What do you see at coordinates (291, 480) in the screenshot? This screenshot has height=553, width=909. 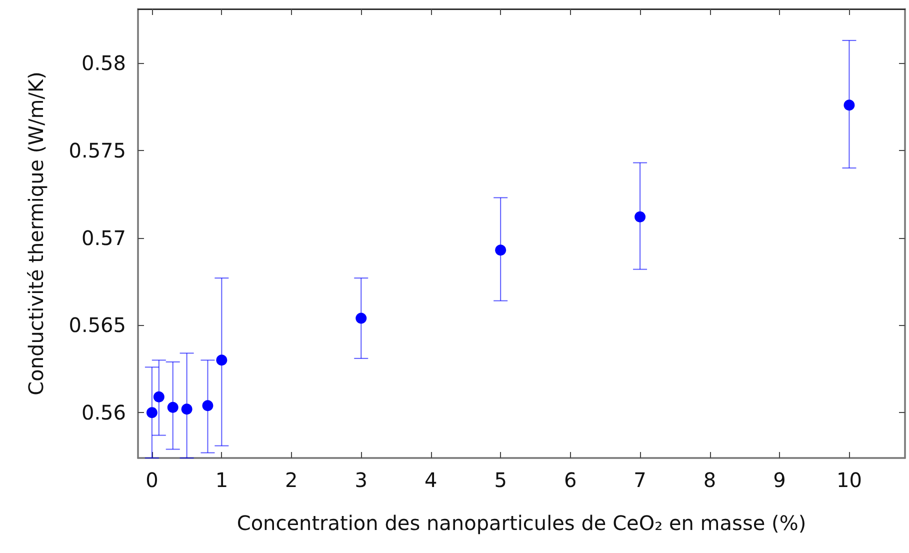 I see `x-tick-label: 2` at bounding box center [291, 480].